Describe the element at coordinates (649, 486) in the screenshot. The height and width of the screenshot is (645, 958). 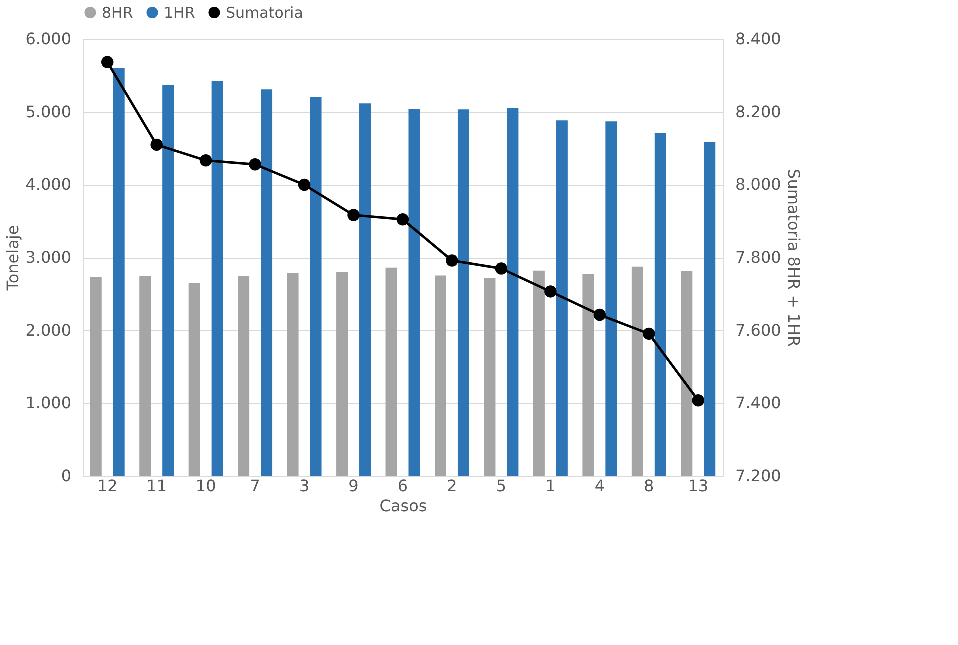
I see `x-tick-label: 8` at that location.